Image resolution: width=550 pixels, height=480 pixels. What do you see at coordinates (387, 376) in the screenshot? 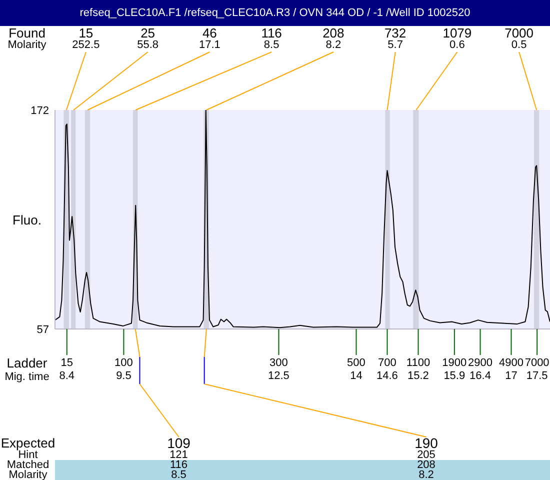
I see `x-tick-label: 14.6` at bounding box center [387, 376].